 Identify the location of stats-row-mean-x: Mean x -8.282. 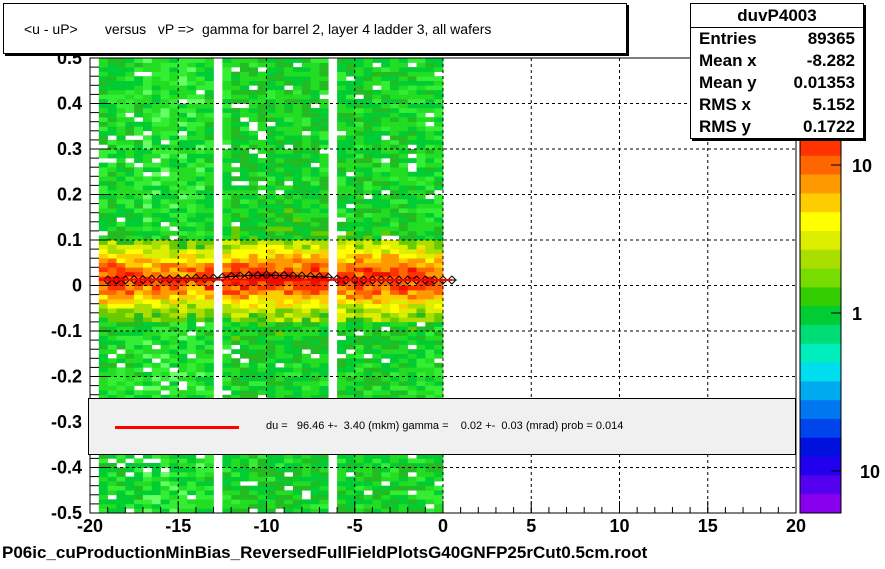
(777, 61).